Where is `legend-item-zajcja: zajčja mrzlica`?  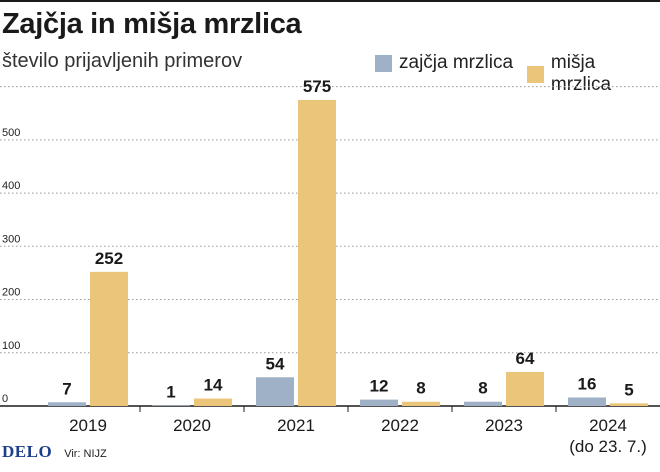
legend-item-zajcja: zajčja mrzlica is located at coordinates (444, 63).